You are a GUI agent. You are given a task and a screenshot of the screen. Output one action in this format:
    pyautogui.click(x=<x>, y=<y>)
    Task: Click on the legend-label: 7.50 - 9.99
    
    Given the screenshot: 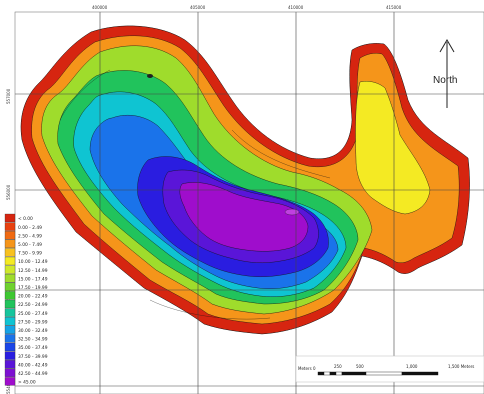 What is the action you would take?
    pyautogui.click(x=30, y=254)
    